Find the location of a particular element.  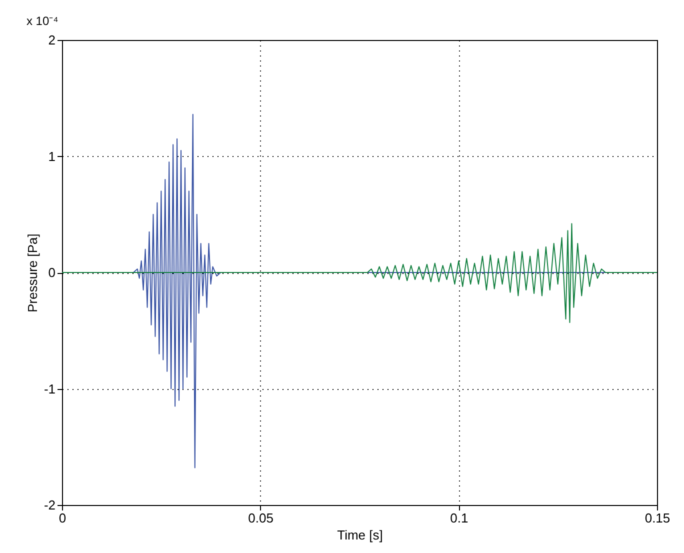

y-tick-label: 0 is located at coordinates (52, 272).